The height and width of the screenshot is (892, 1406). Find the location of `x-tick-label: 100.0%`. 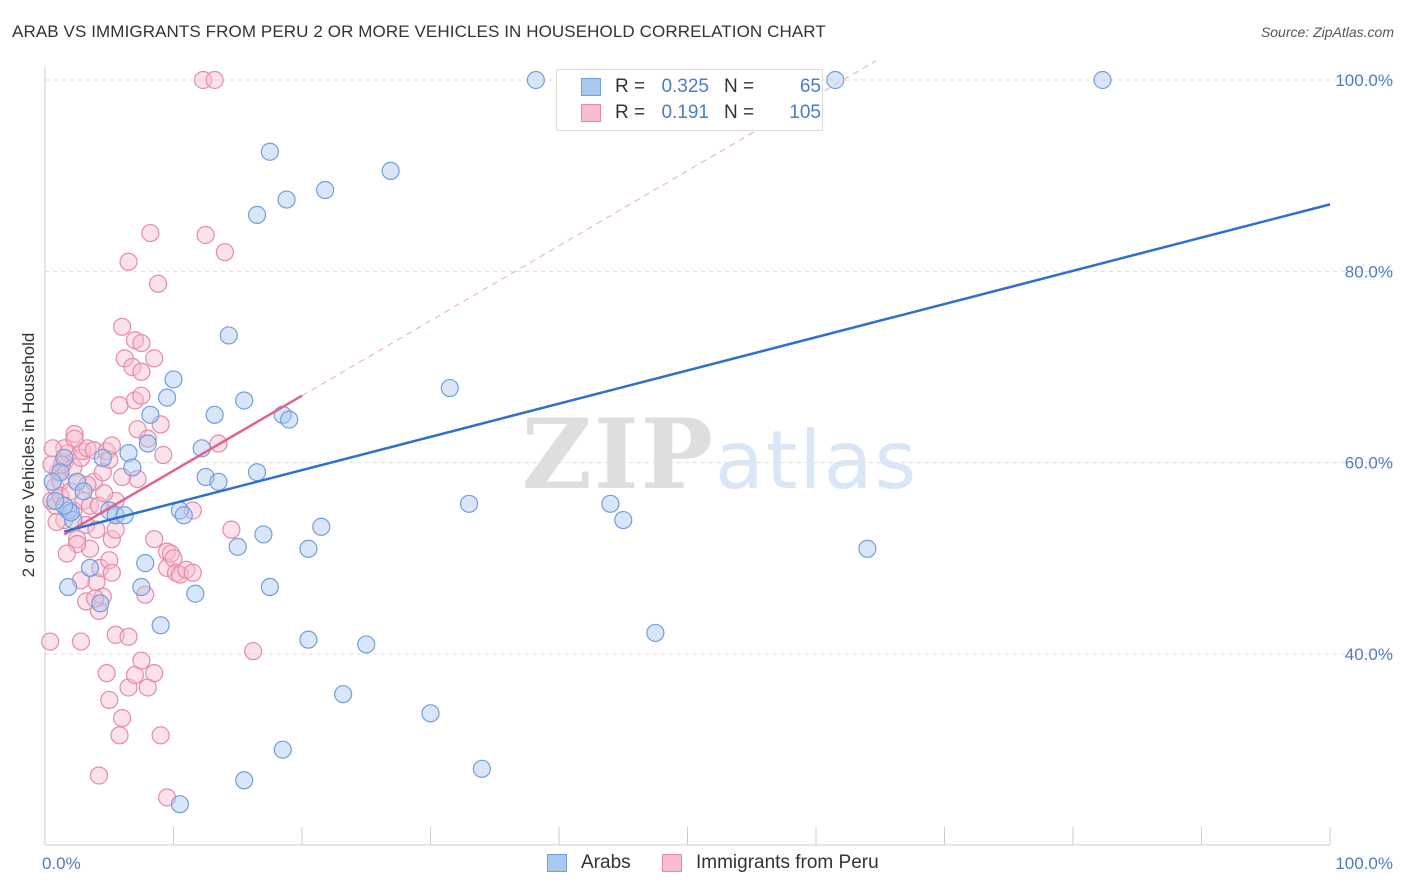

x-tick-label: 100.0% is located at coordinates (1364, 863).